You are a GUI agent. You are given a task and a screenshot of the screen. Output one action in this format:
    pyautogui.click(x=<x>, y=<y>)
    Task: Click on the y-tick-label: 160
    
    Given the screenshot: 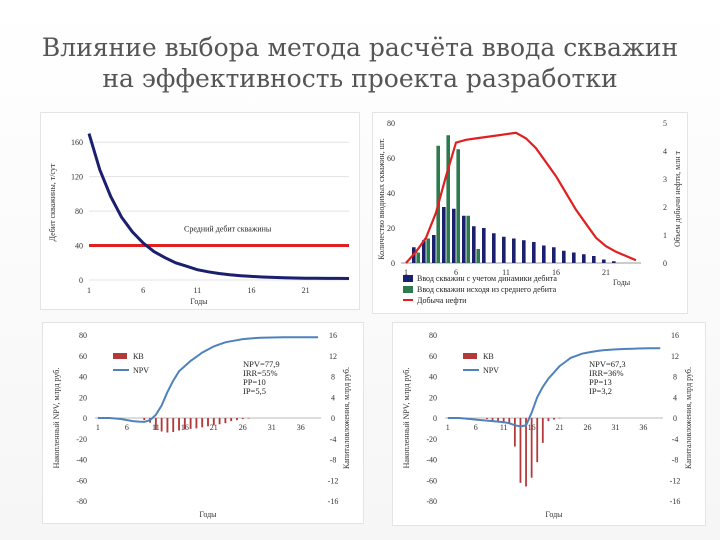 What is the action you would take?
    pyautogui.click(x=77, y=142)
    